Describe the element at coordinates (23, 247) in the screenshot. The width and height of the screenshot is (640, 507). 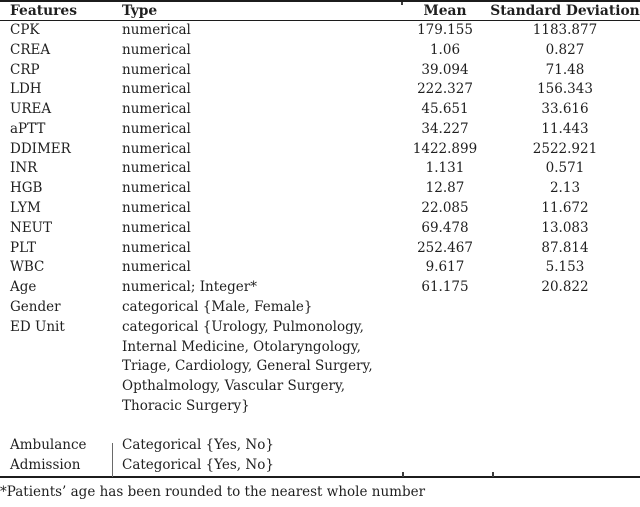
I see `cell-feature: PLT` at that location.